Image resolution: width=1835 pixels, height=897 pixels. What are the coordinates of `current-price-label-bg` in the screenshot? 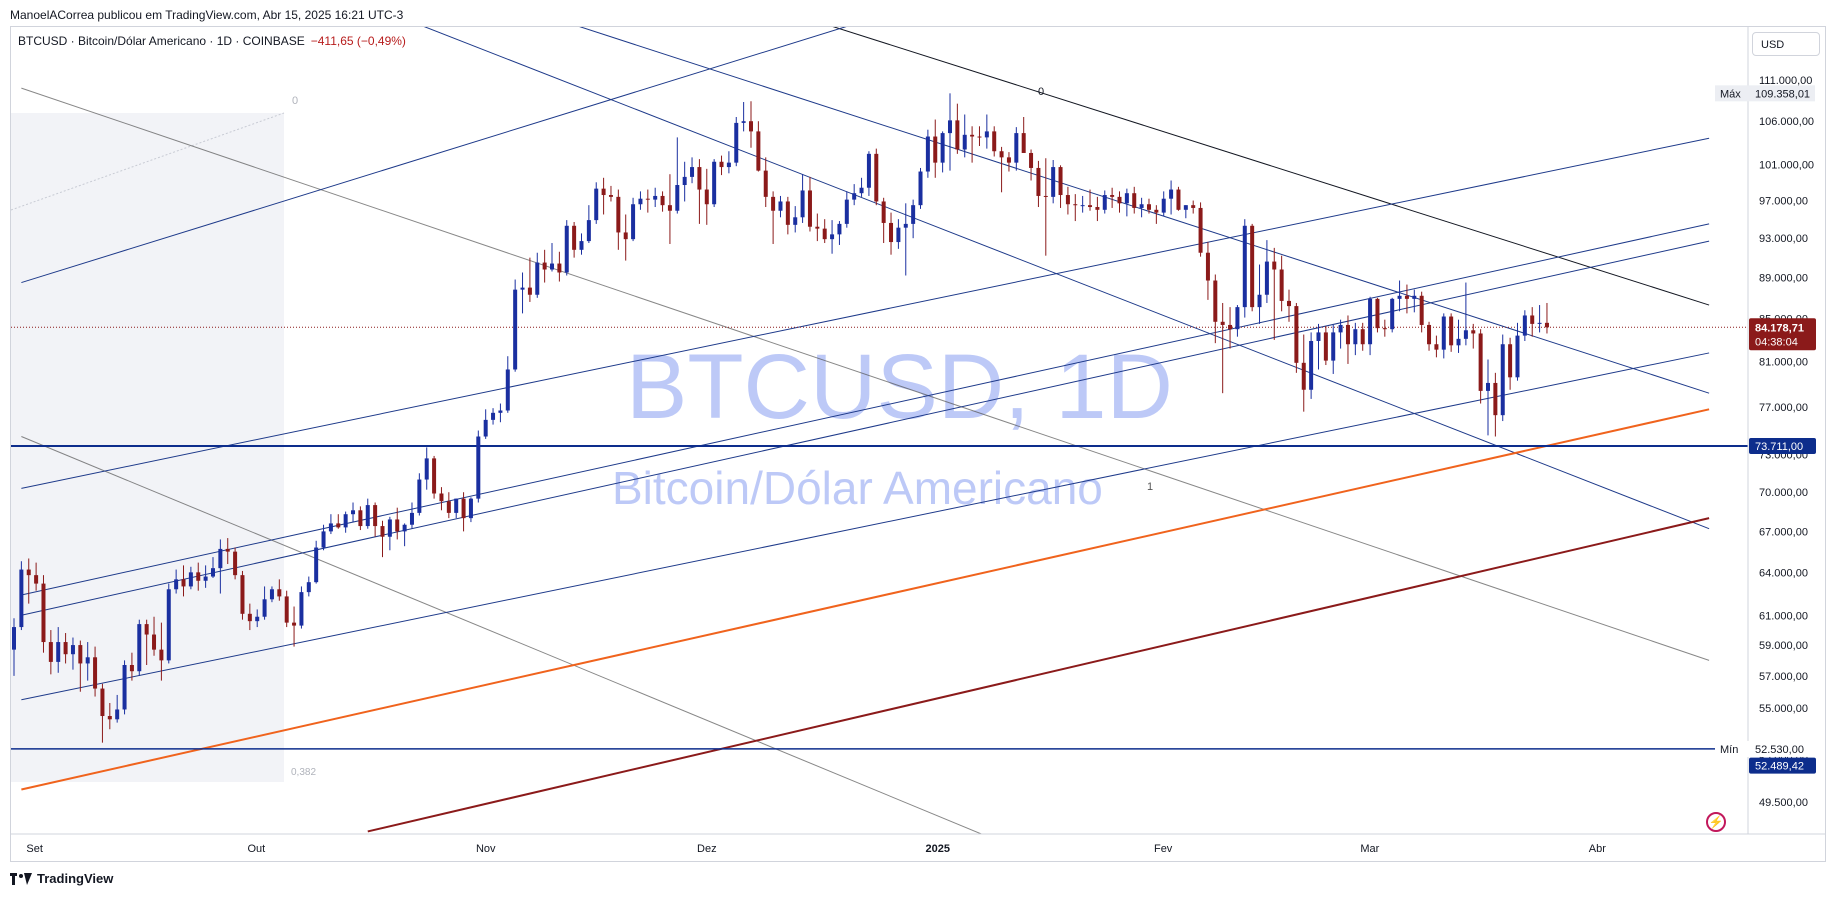 It's located at (1782, 334).